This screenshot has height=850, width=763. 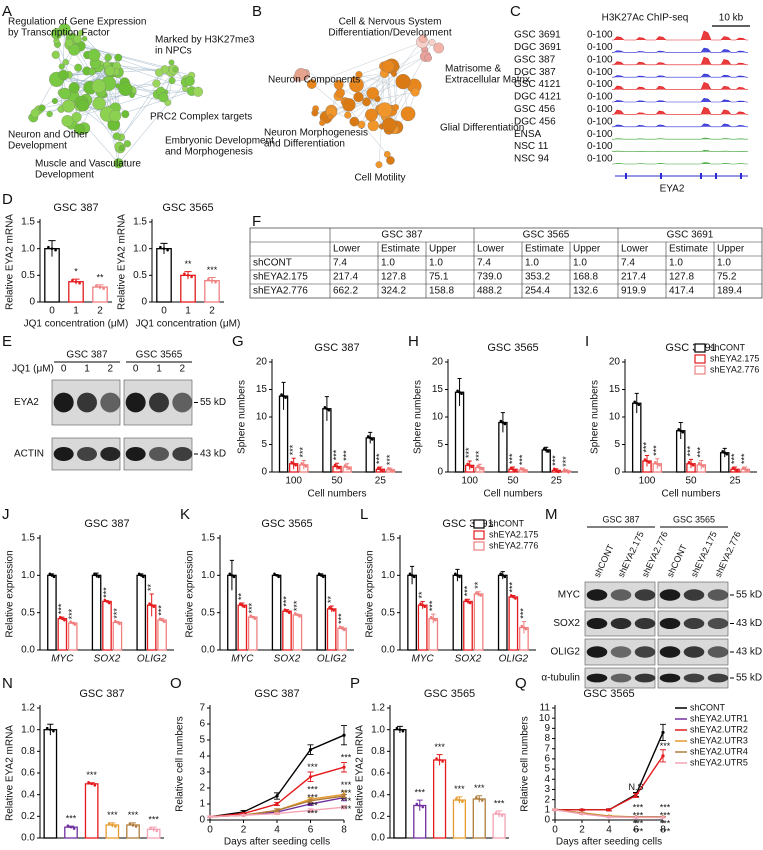 What do you see at coordinates (633, 277) in the screenshot?
I see `table-cell: 217.4` at bounding box center [633, 277].